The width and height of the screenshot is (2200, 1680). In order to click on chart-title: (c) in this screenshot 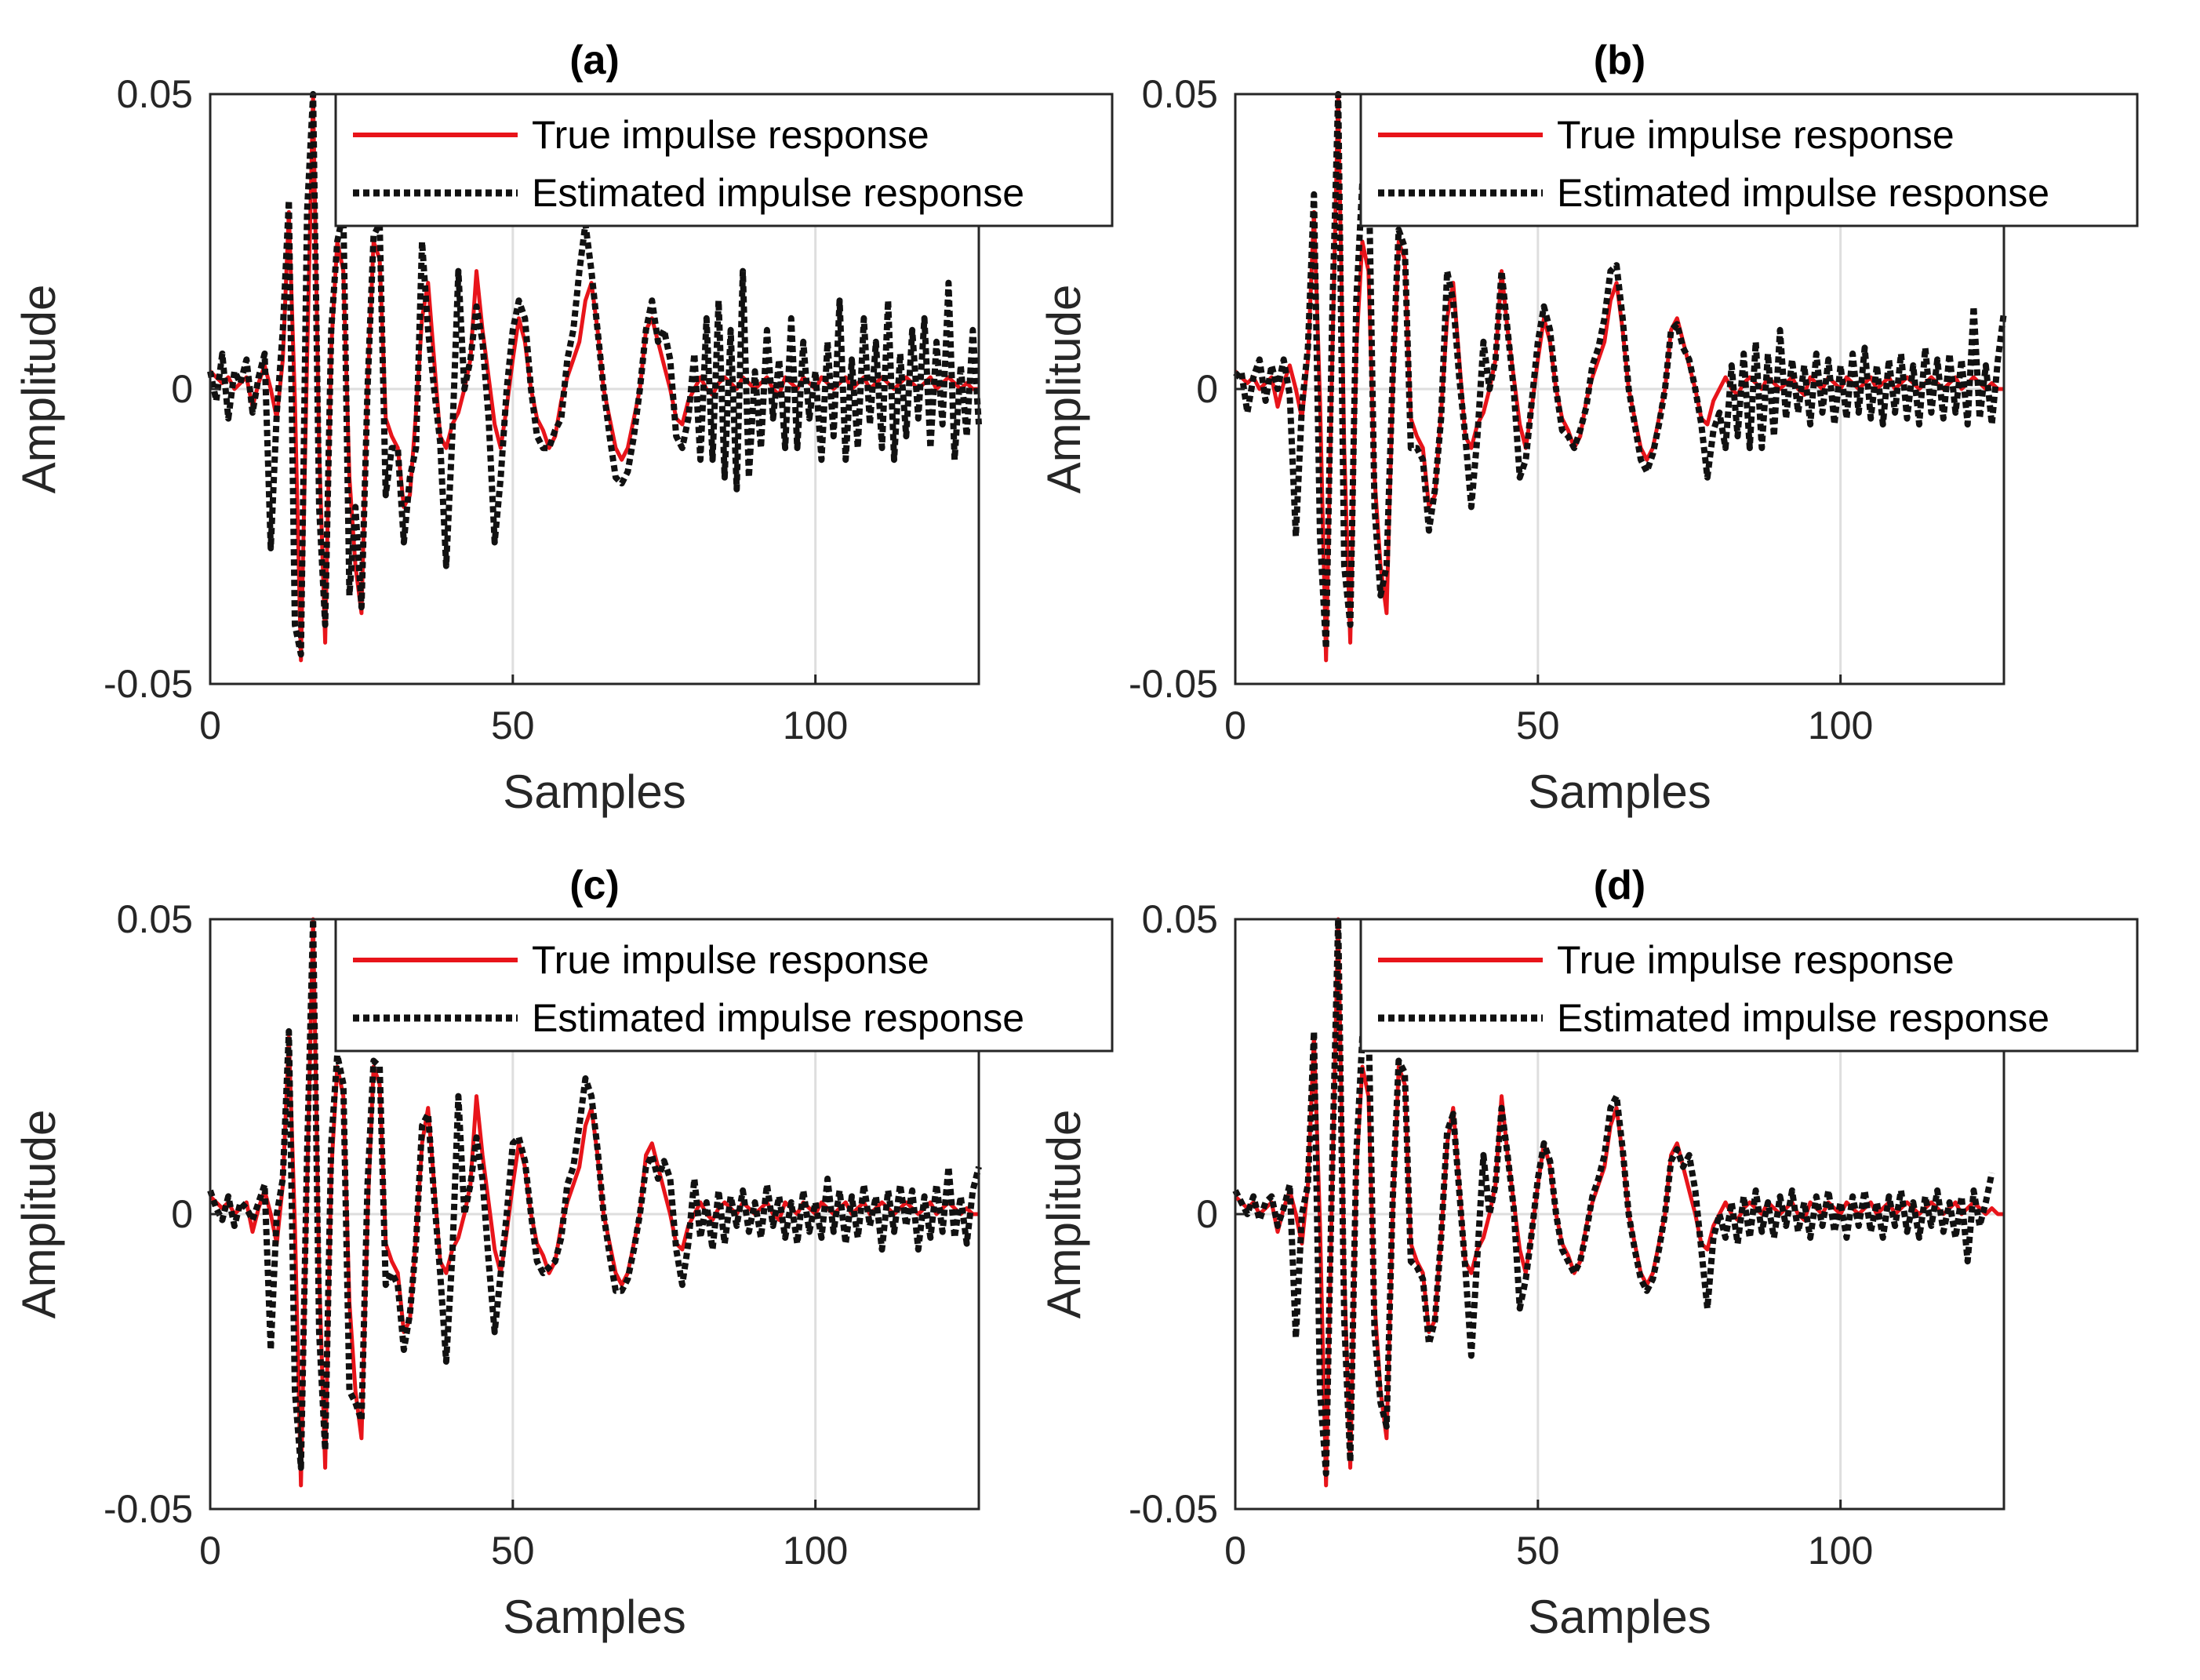, I will do `click(594, 885)`.